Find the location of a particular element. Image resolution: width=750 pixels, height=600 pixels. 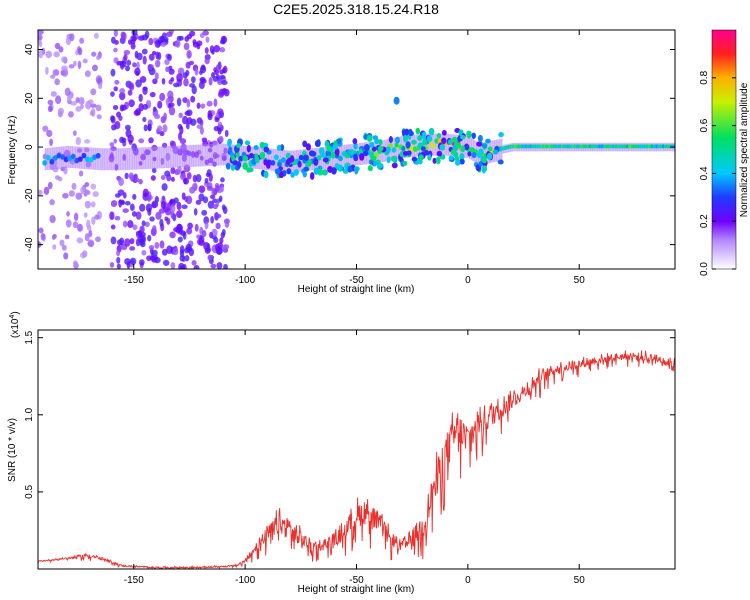

spectrogram-x-label: Height of straight line (km) is located at coordinates (356, 289).